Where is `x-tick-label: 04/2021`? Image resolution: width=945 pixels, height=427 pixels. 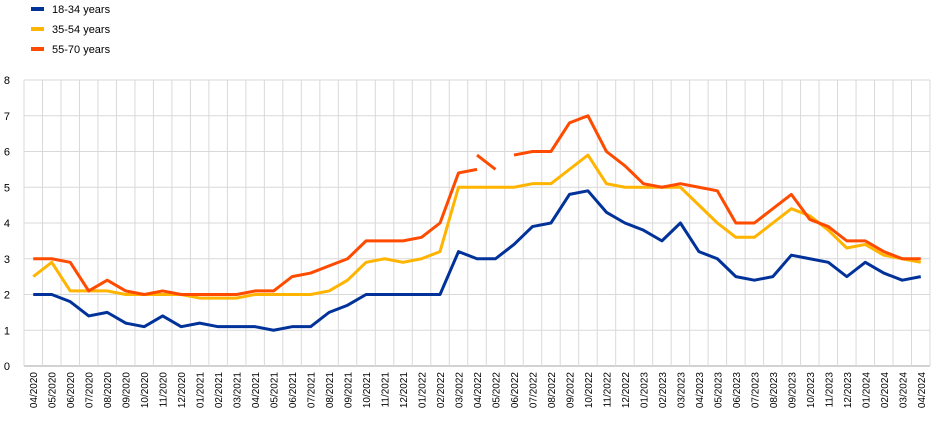 x-tick-label: 04/2021 is located at coordinates (256, 390).